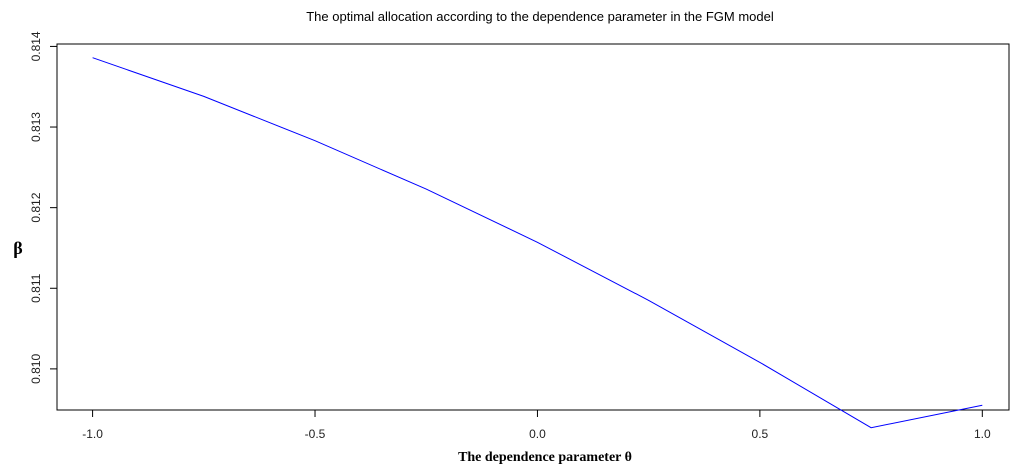 Image resolution: width=1016 pixels, height=468 pixels. I want to click on x-tick-label: 0.0, so click(537, 434).